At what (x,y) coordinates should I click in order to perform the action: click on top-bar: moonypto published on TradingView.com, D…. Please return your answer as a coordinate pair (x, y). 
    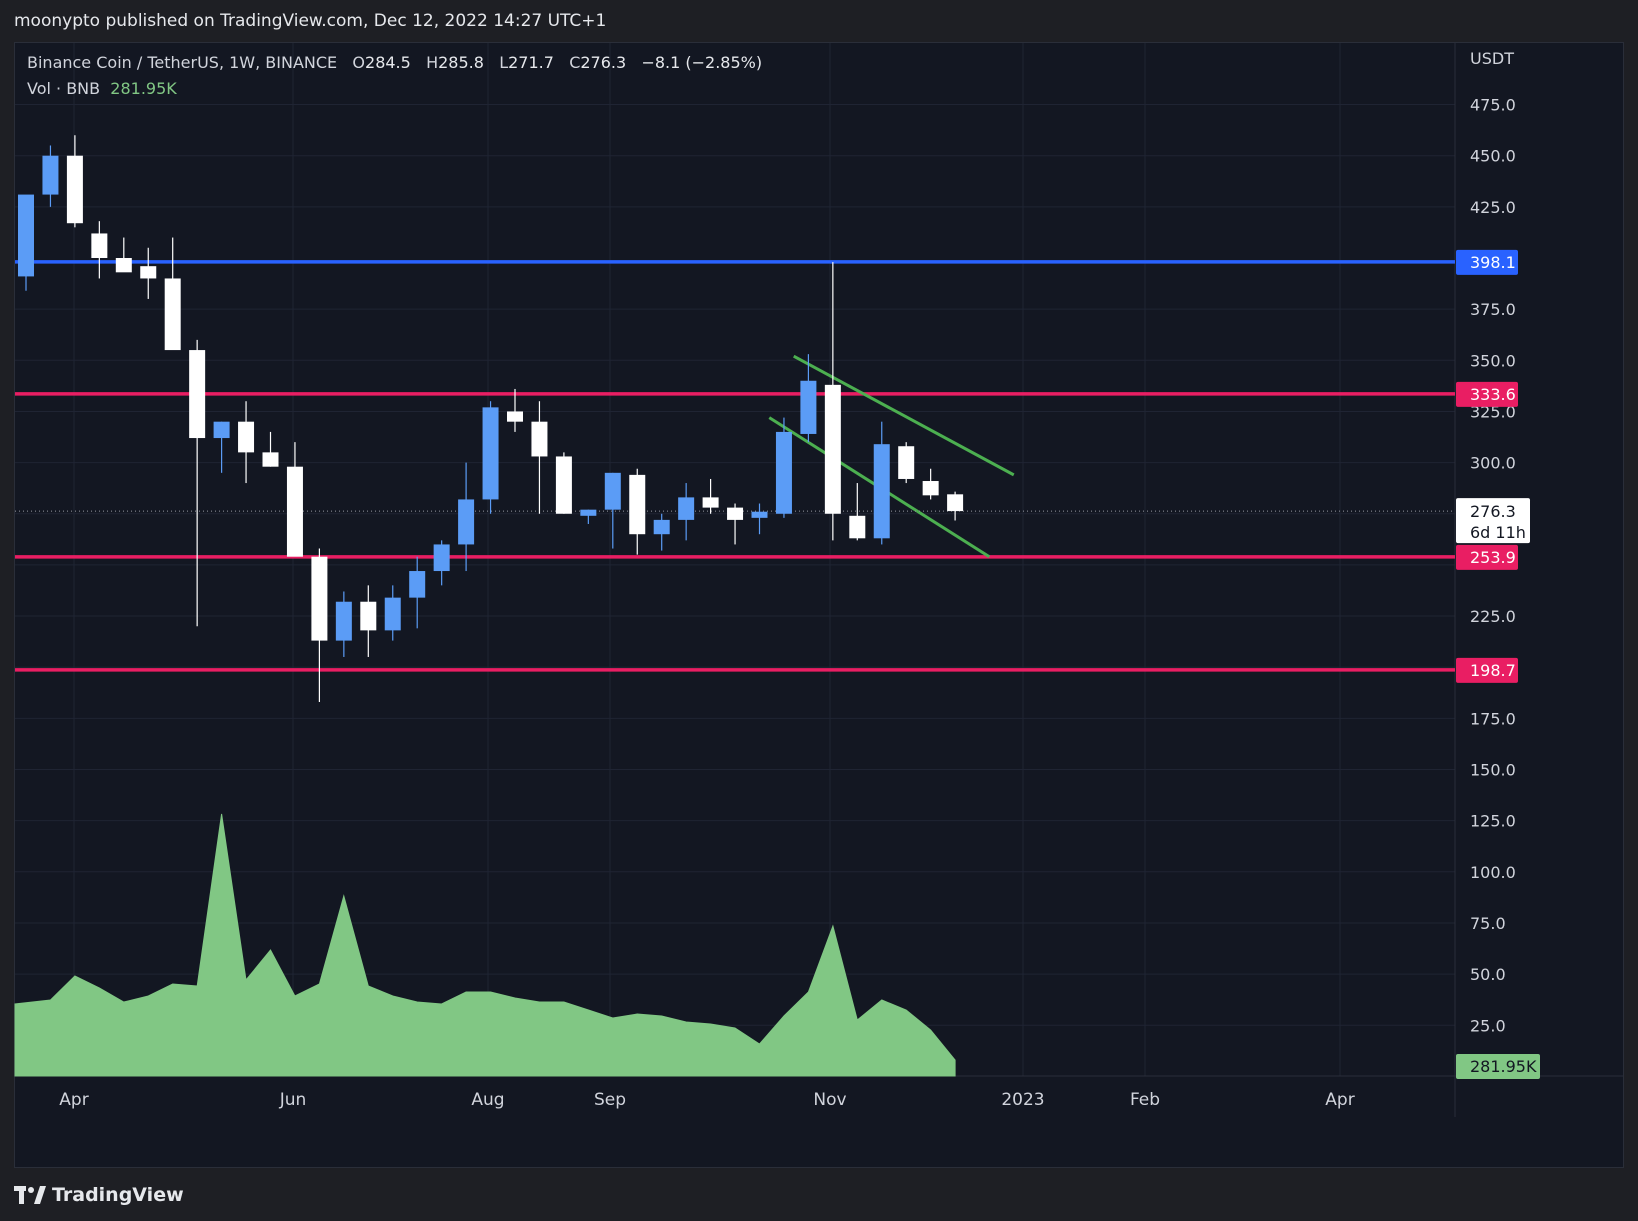
    Looking at the image, I should click on (819, 21).